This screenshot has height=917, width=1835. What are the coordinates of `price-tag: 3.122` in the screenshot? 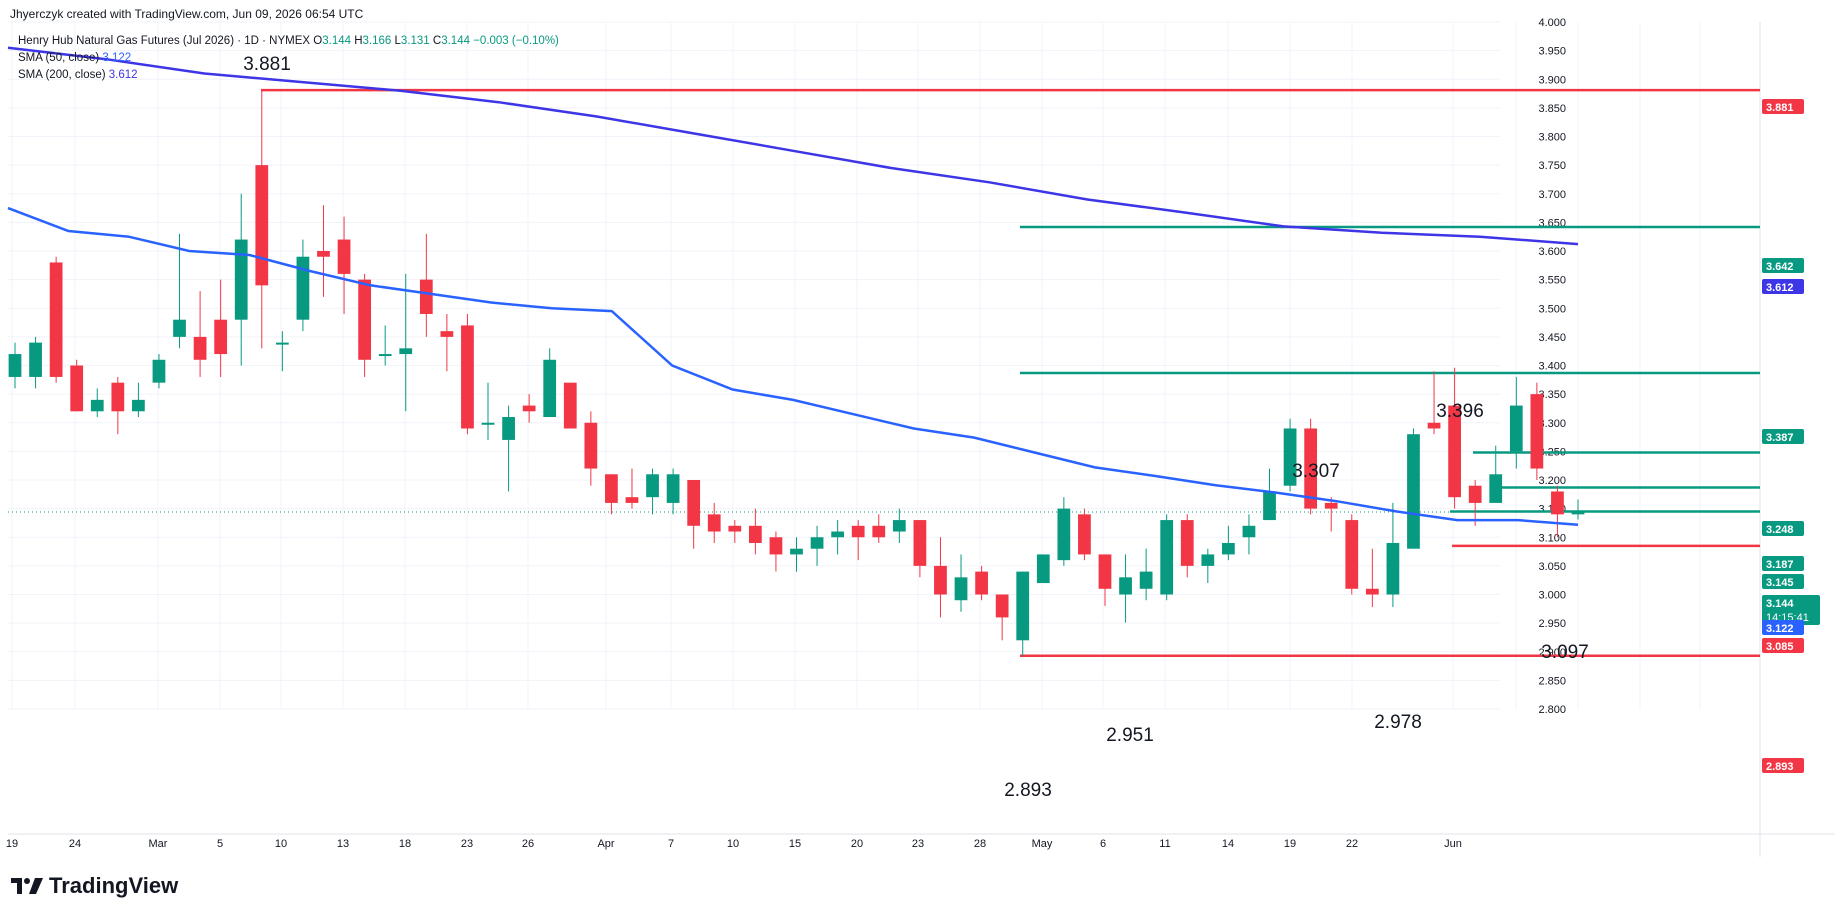 It's located at (1783, 627).